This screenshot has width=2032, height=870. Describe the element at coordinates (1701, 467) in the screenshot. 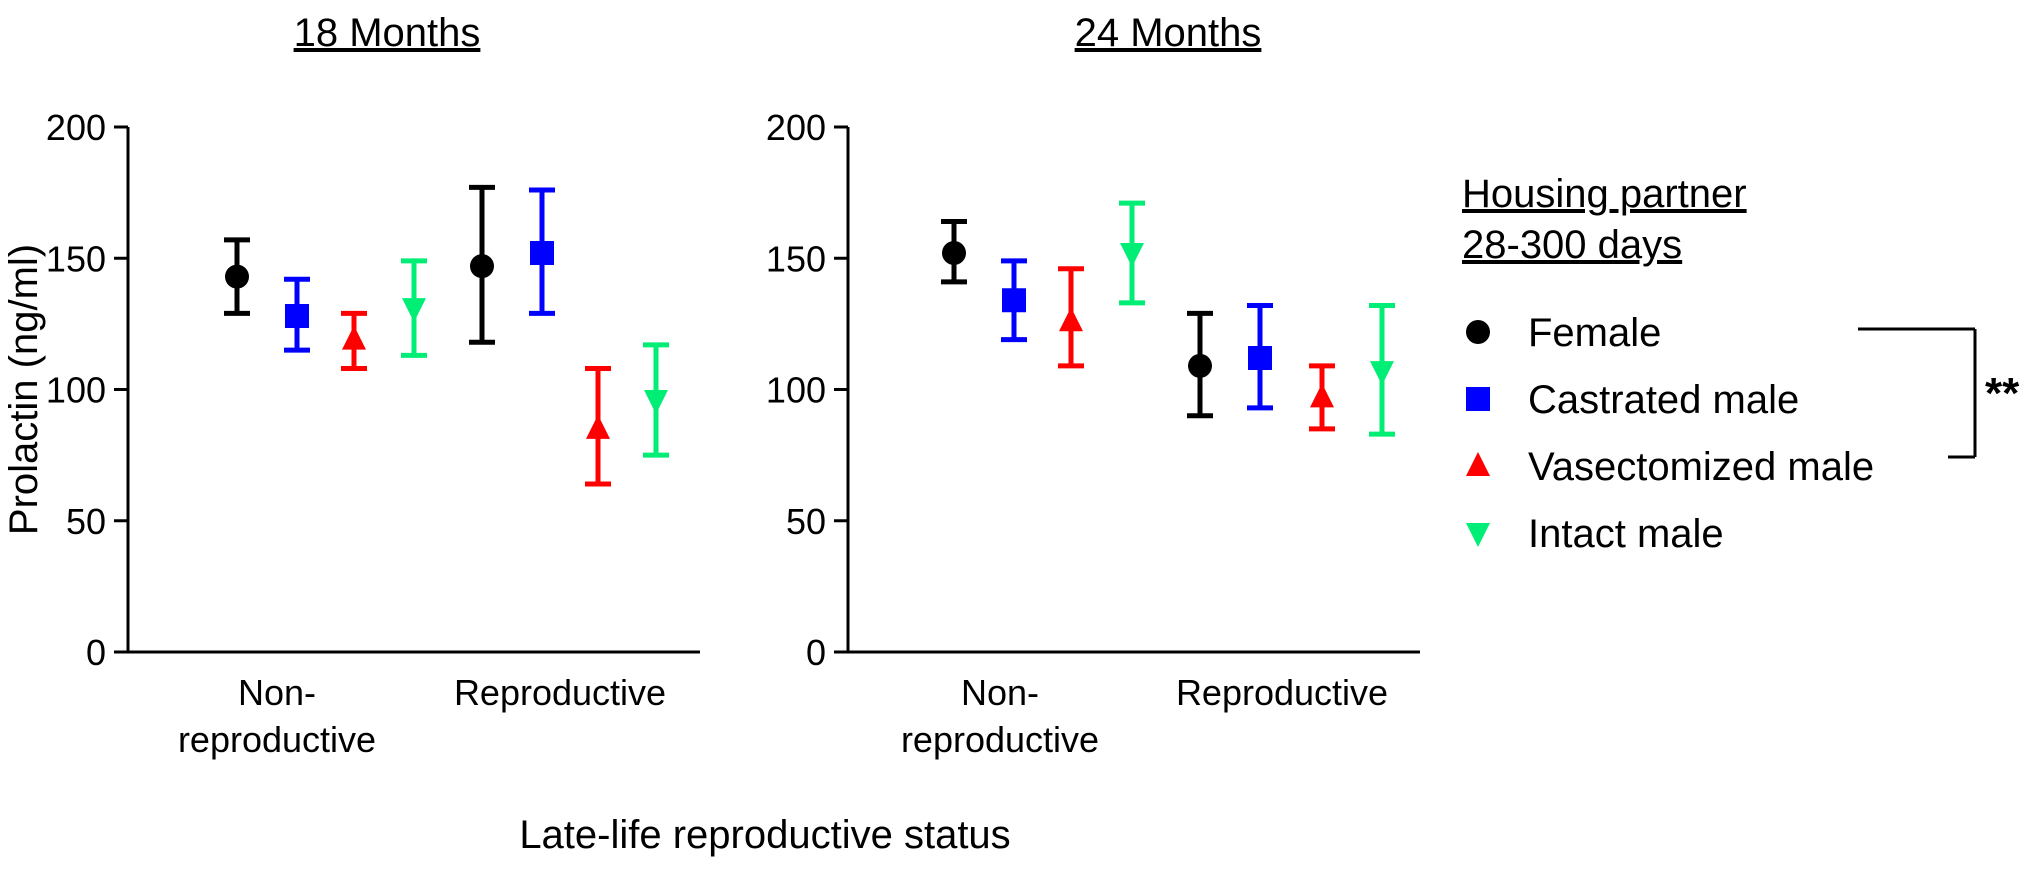

I see `legend-label: Vasectomized male` at that location.